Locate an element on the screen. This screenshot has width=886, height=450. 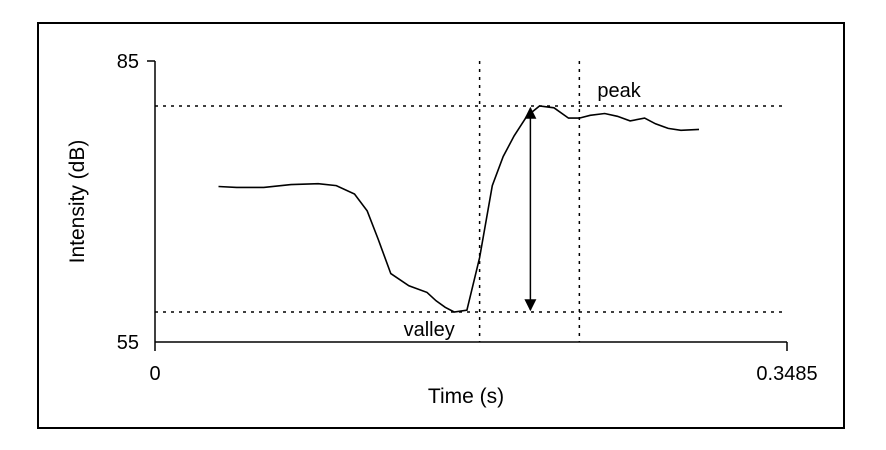
y-tick-label-min: 55 is located at coordinates (128, 343).